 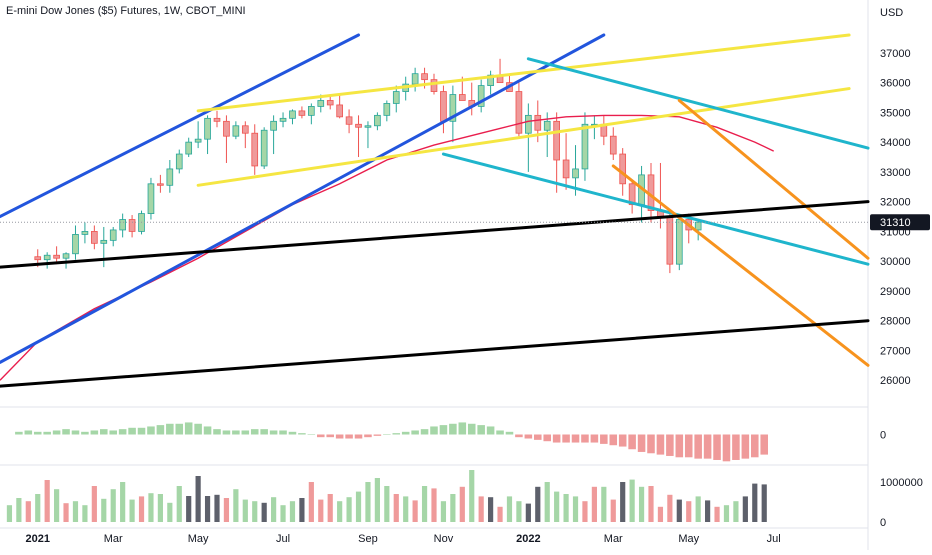 What do you see at coordinates (402, 539) in the screenshot?
I see `time-axis: 2021 Mar May Jul Sep Nov 2022 Mar May Jul` at bounding box center [402, 539].